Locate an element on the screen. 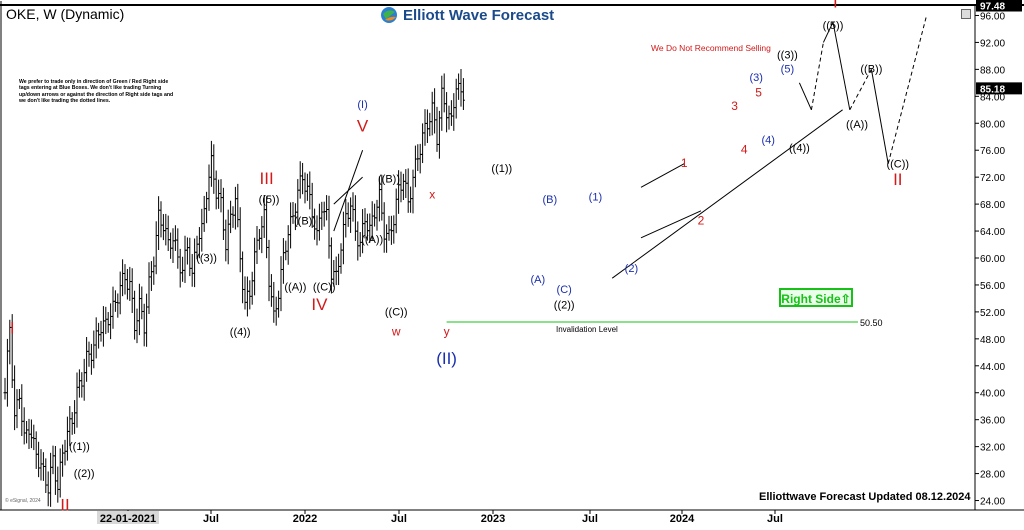 The width and height of the screenshot is (1024, 530). updated-label: Elliottwave Forecast Updated 08.12.2024 is located at coordinates (865, 497).